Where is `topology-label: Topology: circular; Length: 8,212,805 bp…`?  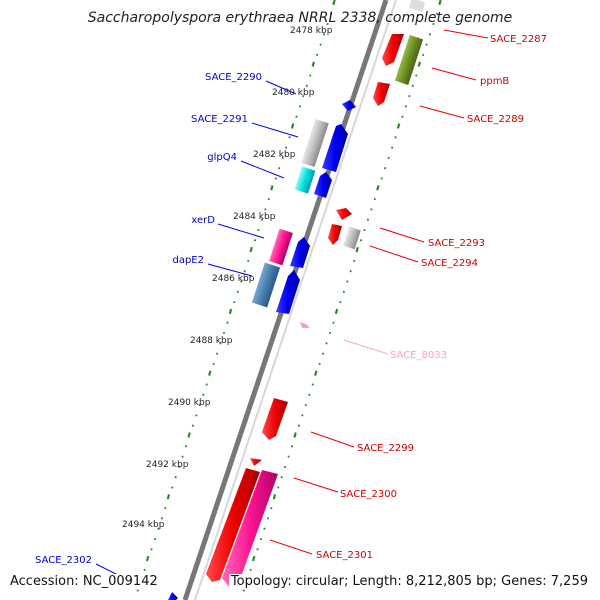
topology-label: Topology: circular; Length: 8,212,805 bp… is located at coordinates (409, 581).